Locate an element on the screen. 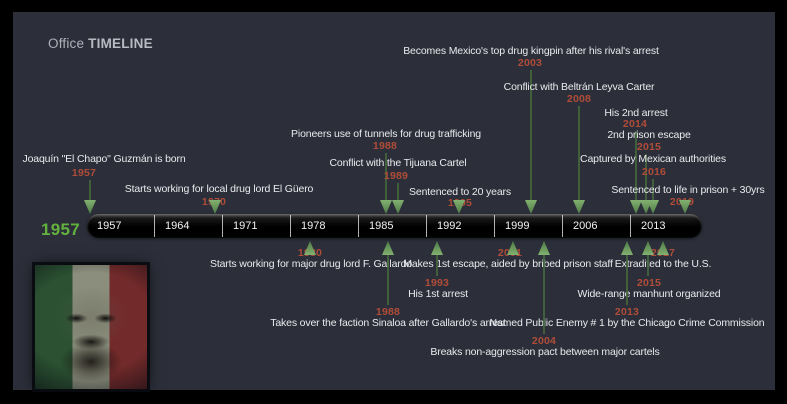 The image size is (787, 404). axis-tick-label: 1985 is located at coordinates (381, 226).